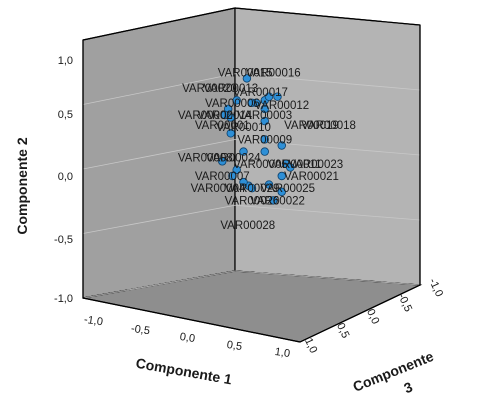 Image resolution: width=500 pixels, height=402 pixels. What do you see at coordinates (282, 353) in the screenshot?
I see `x-tick-label: 1,0` at bounding box center [282, 353].